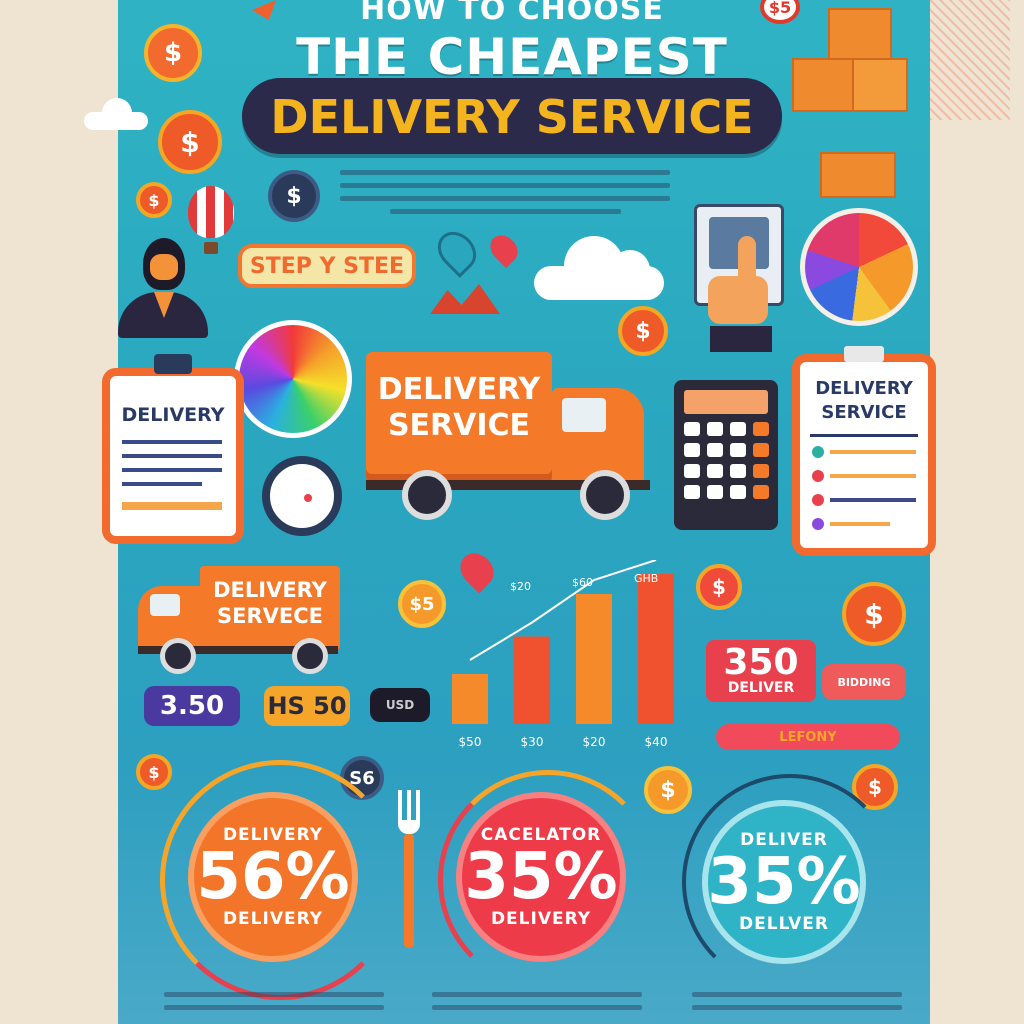 This screenshot has height=1024, width=1024. Describe the element at coordinates (864, 447) in the screenshot. I see `delivery-clipboard-right: DELIVERY SERVICE` at that location.